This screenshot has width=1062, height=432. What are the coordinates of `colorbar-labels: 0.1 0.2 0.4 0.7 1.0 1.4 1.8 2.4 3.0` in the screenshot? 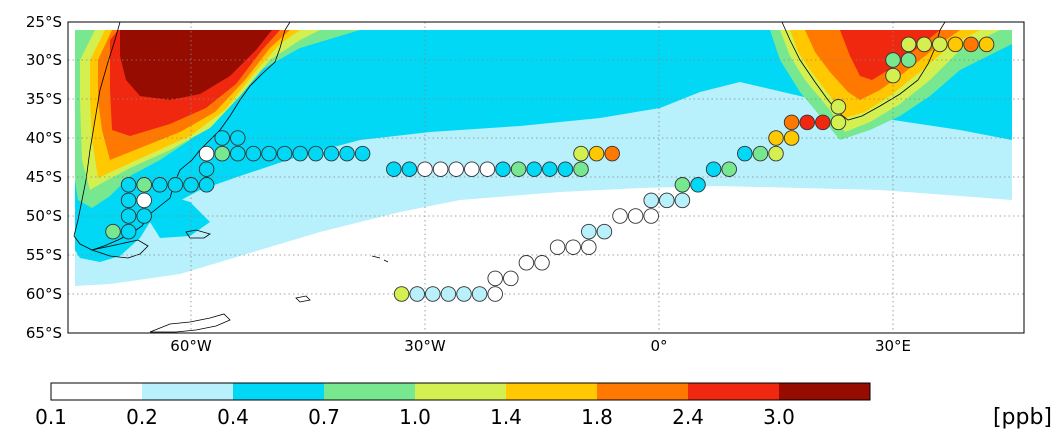 It's located at (415, 417).